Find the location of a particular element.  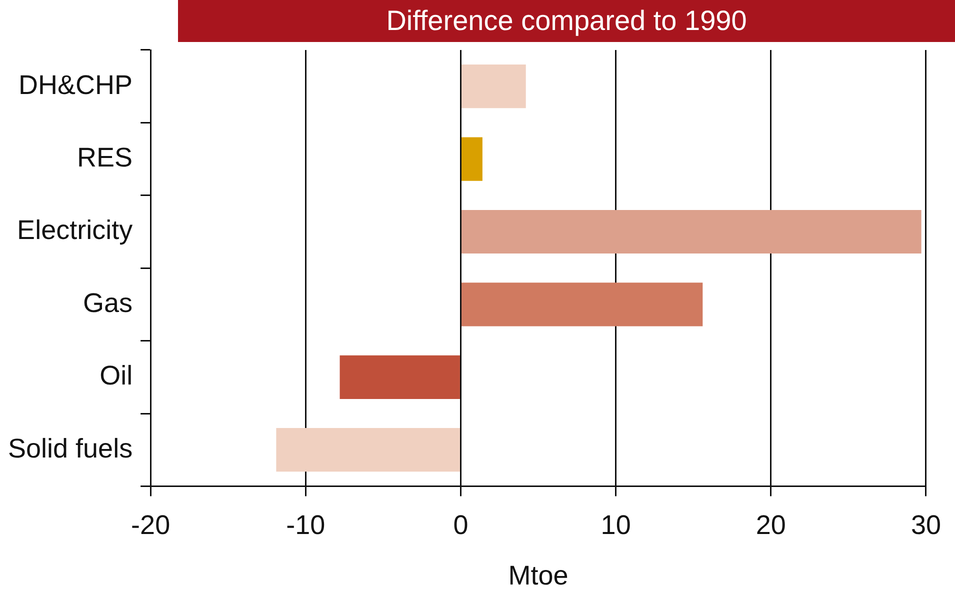

x-axis-title: Mtoe is located at coordinates (538, 575).